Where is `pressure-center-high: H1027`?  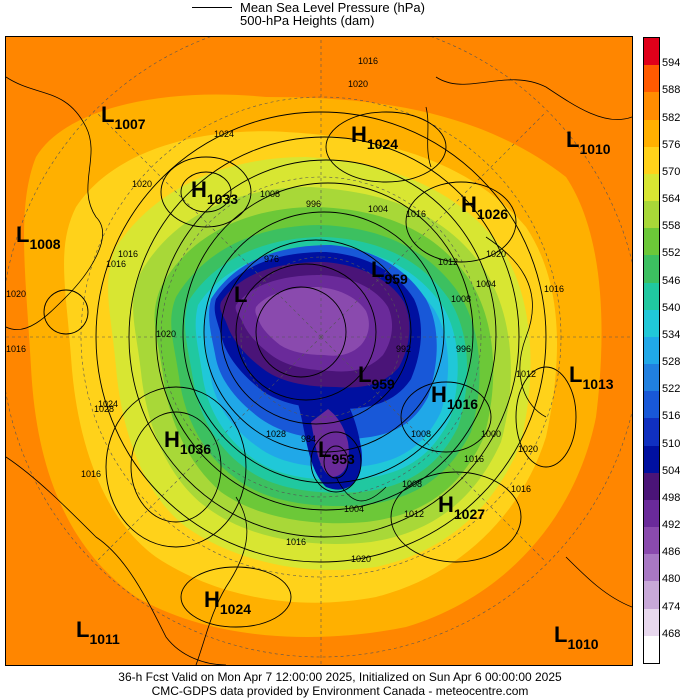
pressure-center-high: H1027 is located at coordinates (461, 507).